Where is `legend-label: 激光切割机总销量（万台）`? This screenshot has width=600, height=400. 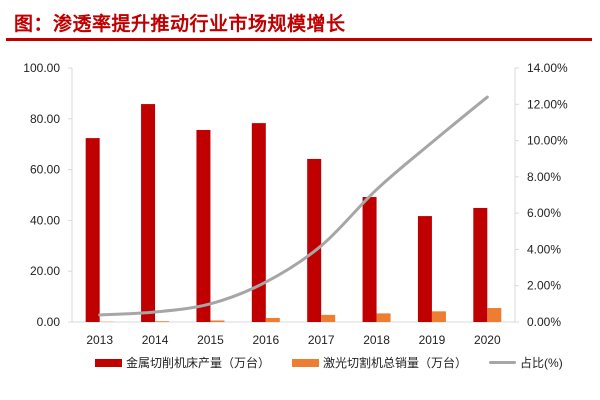 legend-label: 激光切割机总销量（万台） is located at coordinates (395, 363).